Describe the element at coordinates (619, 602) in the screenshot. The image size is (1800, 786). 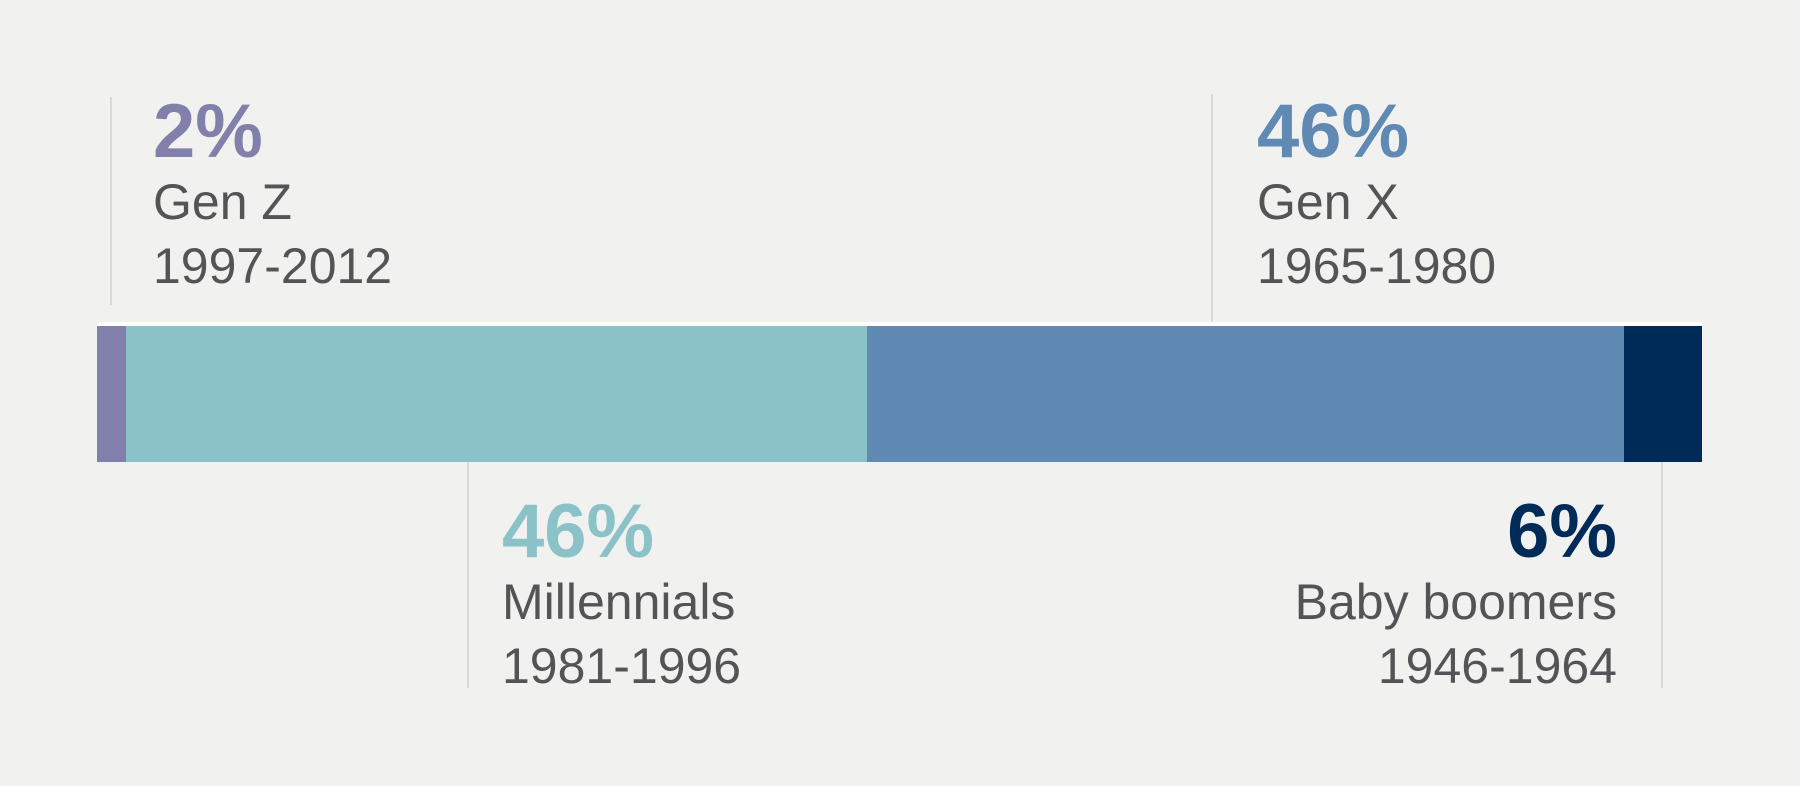
I see `generation-name-millennials: Millennials` at that location.